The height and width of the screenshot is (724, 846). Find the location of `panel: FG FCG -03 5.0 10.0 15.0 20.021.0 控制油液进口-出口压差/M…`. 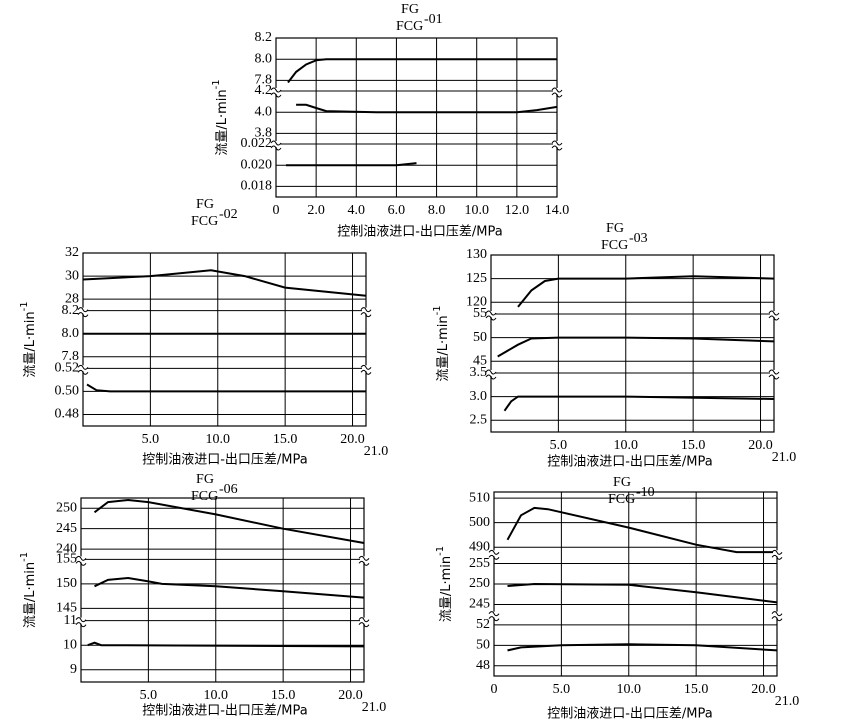

panel: FG FCG -03 5.0 10.0 15.0 20.021.0 控制油液进口-出口压差/M… is located at coordinates (614, 345).